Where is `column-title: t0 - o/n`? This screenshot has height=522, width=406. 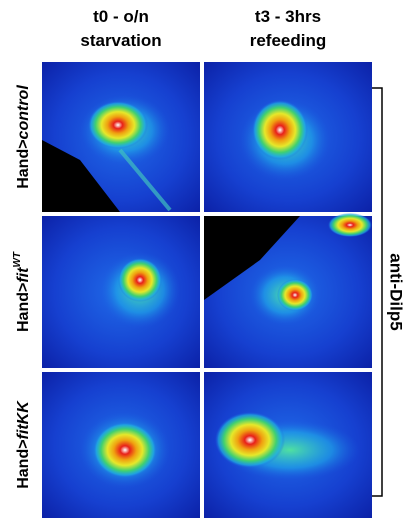
column-title: t0 - o/n is located at coordinates (121, 16).